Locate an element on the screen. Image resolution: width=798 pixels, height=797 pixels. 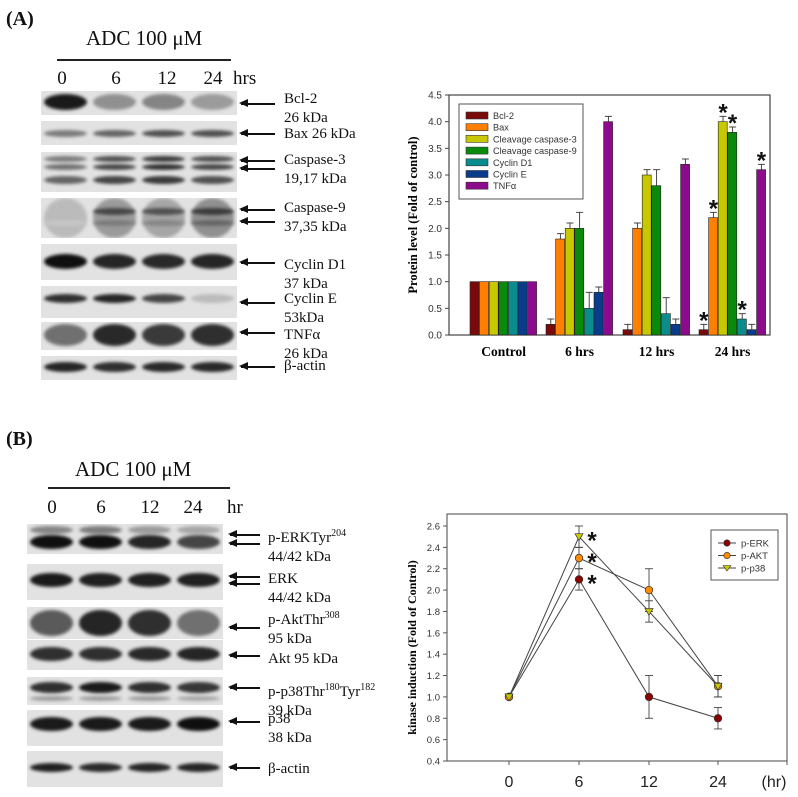
molecular-weight: 26 kDa is located at coordinates (306, 118).